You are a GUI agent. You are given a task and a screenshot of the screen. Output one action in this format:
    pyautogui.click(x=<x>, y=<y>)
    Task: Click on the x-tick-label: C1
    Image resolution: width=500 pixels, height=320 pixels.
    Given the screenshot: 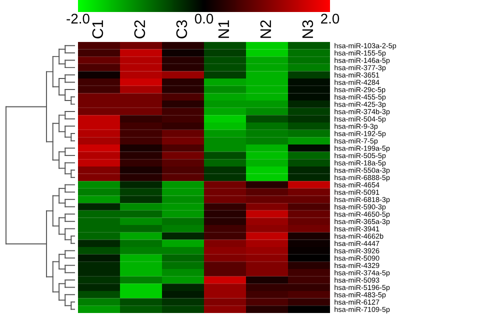 What is the action you would take?
    pyautogui.click(x=98, y=29)
    